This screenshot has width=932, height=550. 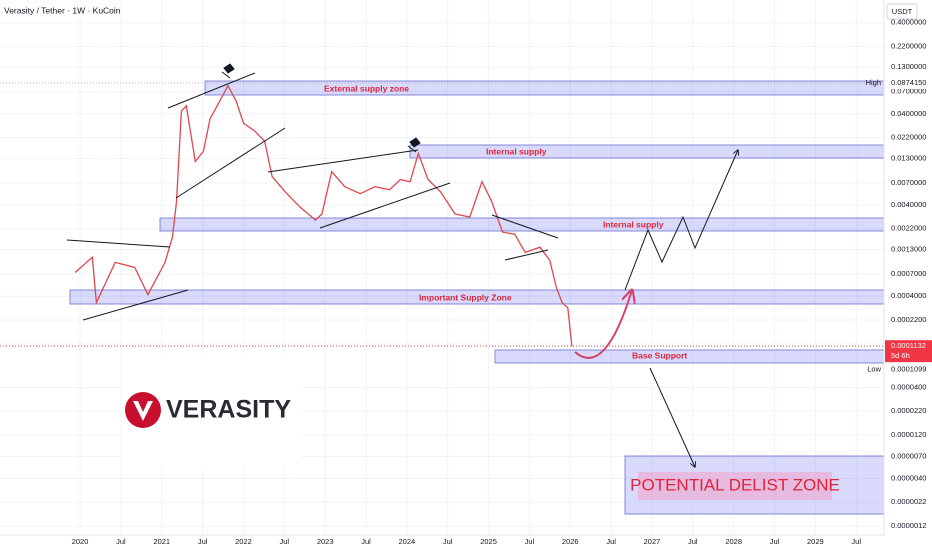 I want to click on y-tick-label: 0.0000040, so click(x=908, y=477).